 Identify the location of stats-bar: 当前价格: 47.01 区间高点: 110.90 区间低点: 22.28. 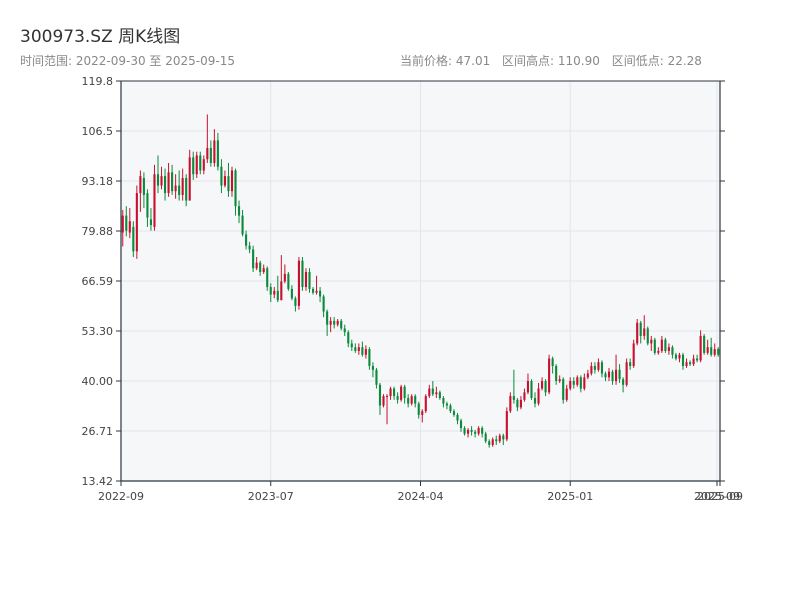
(555, 60).